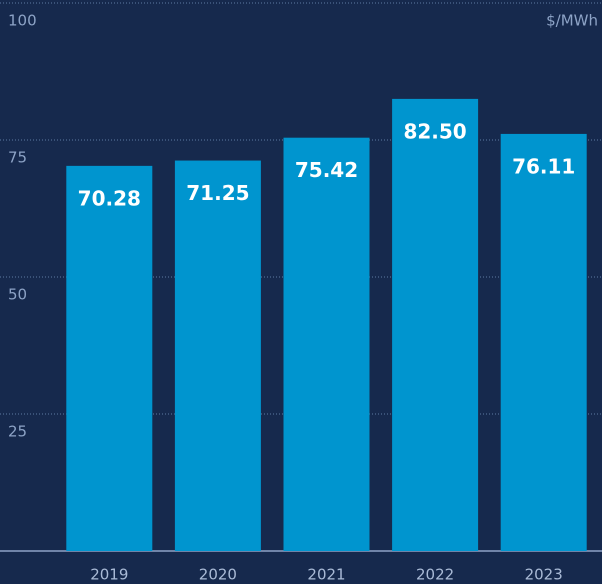  What do you see at coordinates (543, 166) in the screenshot?
I see `value-label: 76.11` at bounding box center [543, 166].